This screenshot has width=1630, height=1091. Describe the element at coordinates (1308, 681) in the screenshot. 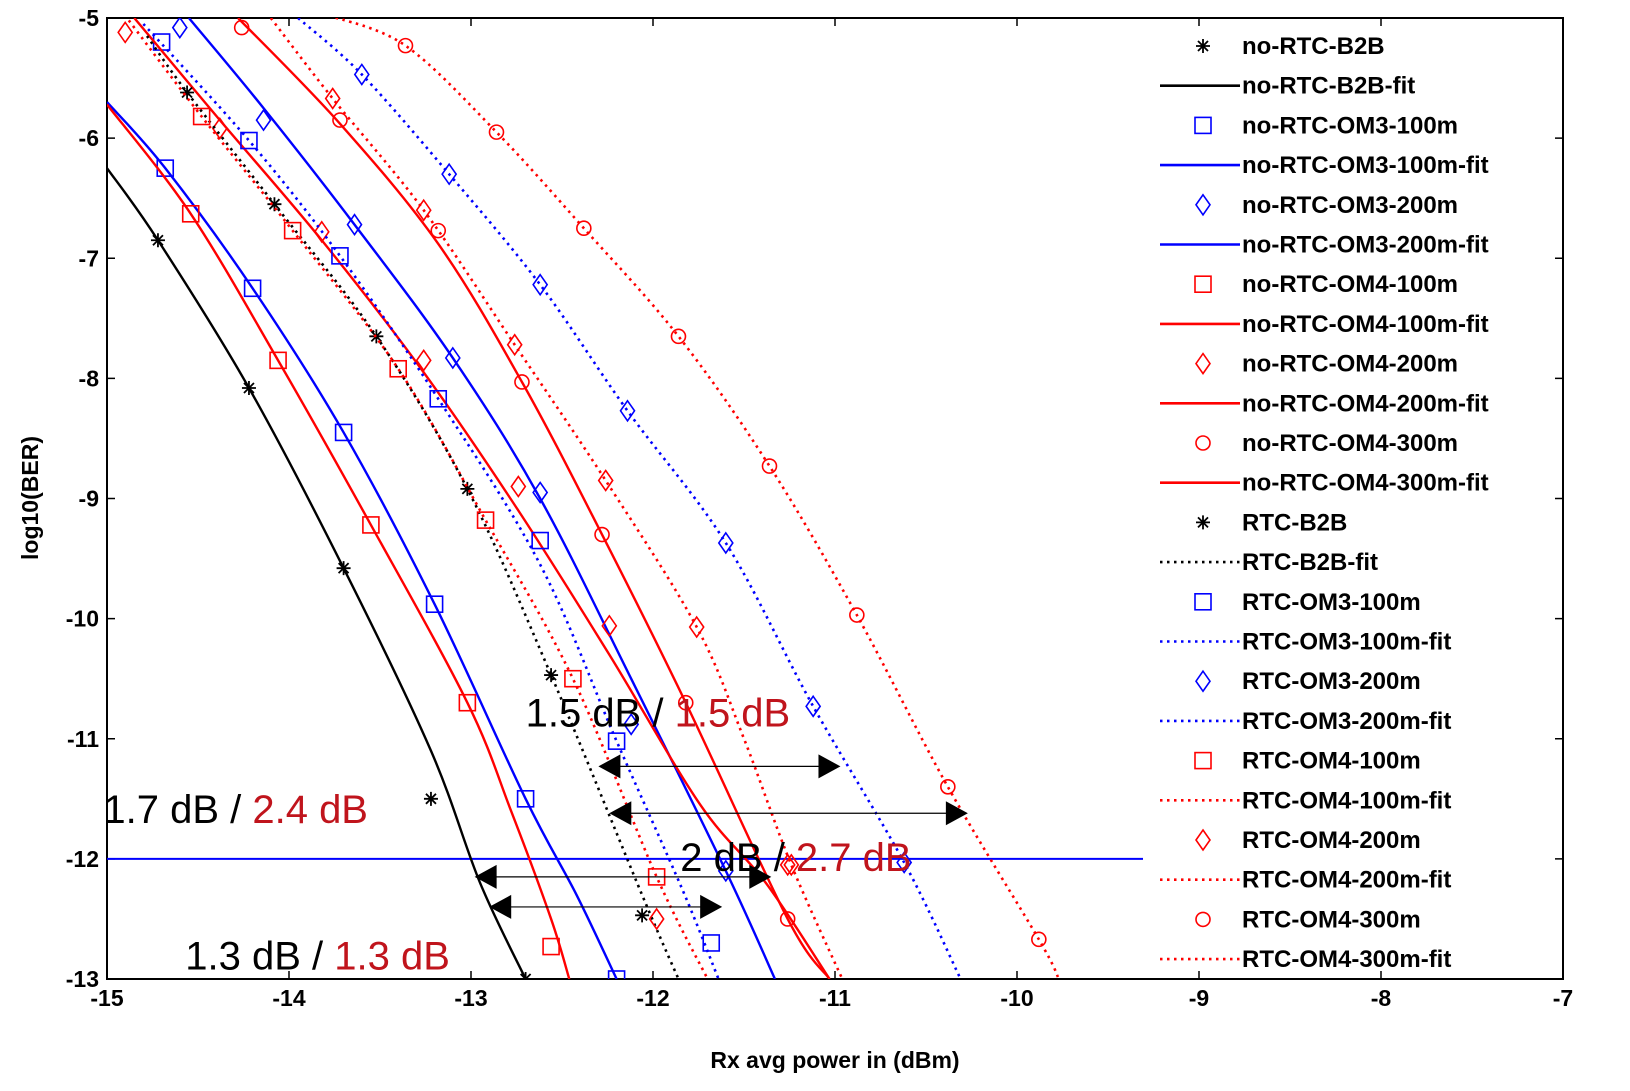

I see `legend-entry: RTC-OM3-200m` at that location.